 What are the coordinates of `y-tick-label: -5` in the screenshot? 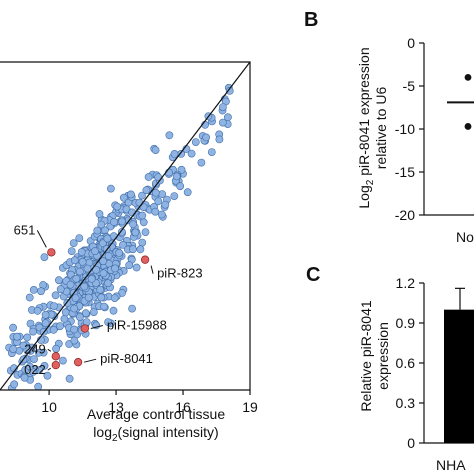 It's located at (409, 86).